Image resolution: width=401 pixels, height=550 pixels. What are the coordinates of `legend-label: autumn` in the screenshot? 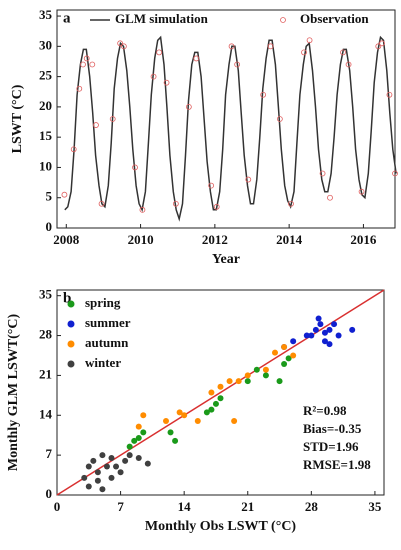 It's located at (107, 342).